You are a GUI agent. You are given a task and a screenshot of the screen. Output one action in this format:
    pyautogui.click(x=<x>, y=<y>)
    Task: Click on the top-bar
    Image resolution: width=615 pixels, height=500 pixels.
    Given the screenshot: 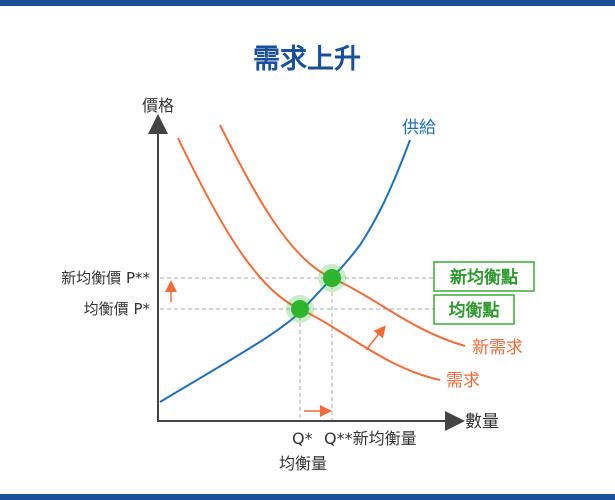 What is the action you would take?
    pyautogui.click(x=307, y=3)
    